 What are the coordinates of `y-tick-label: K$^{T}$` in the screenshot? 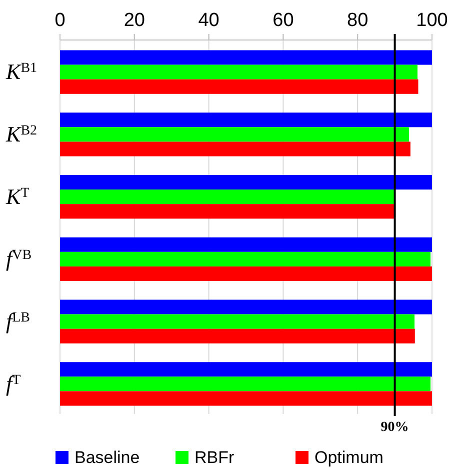 It's located at (17, 196).